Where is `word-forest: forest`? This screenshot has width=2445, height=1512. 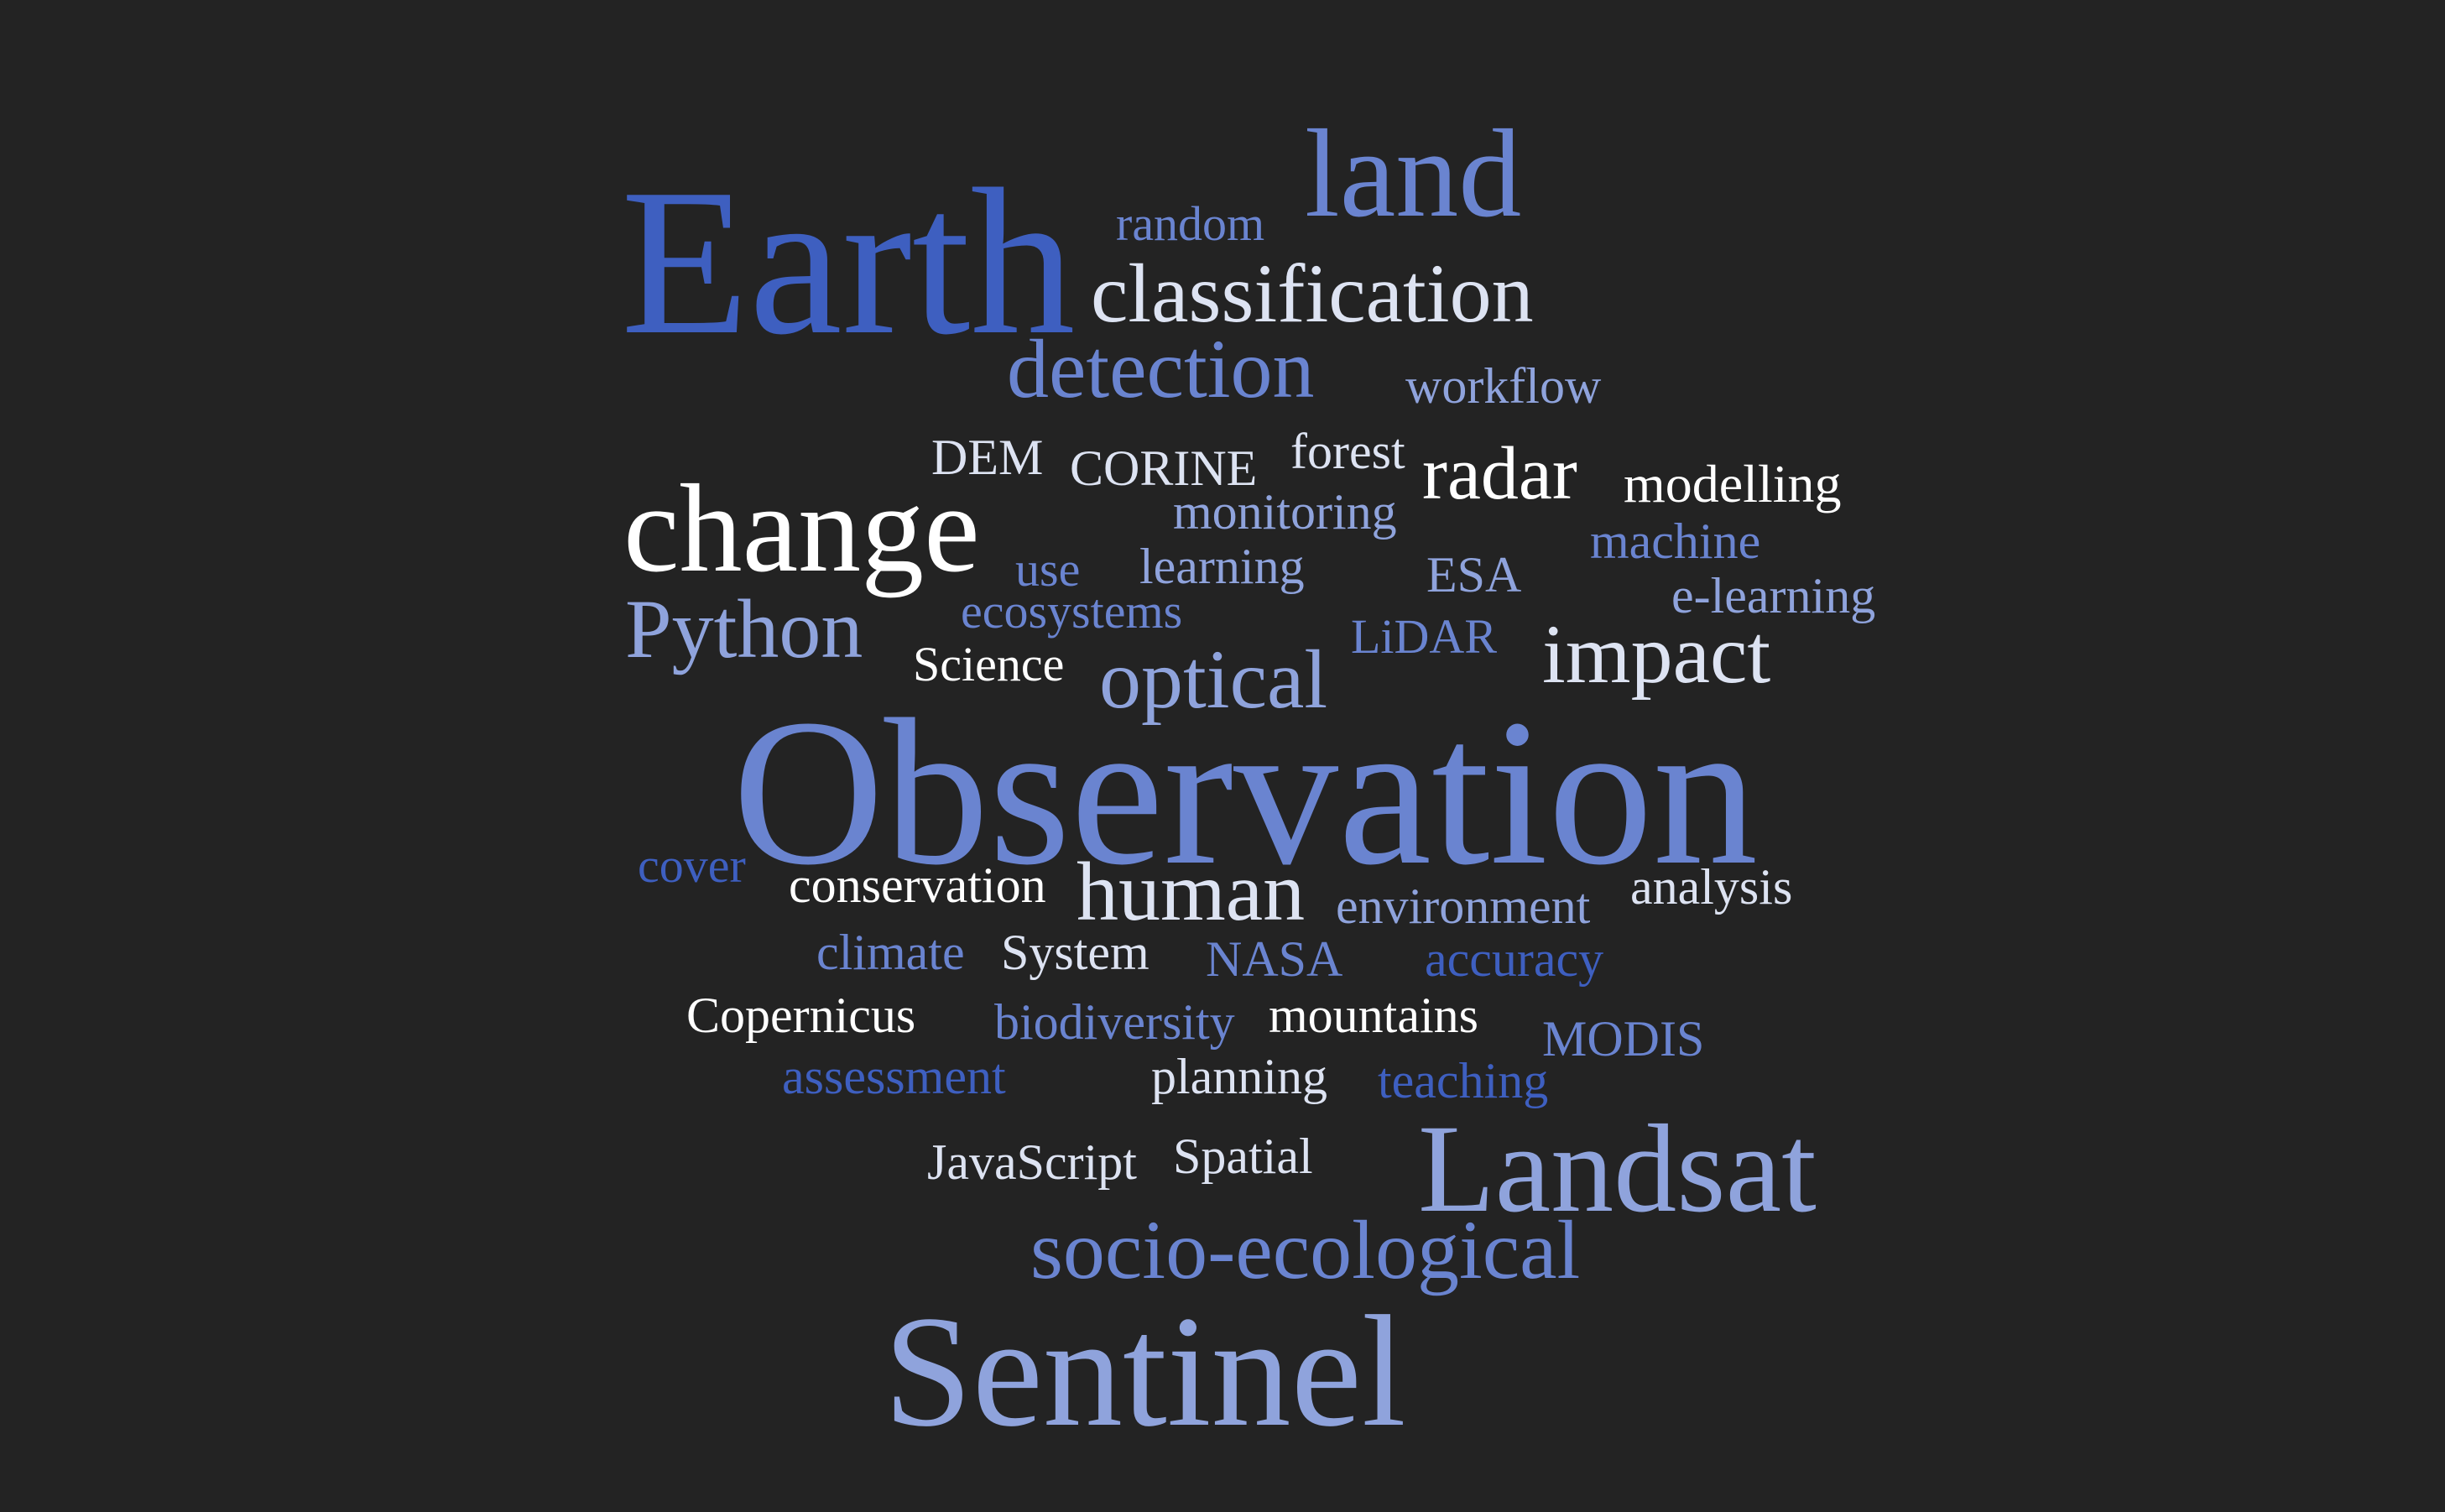
word-forest: forest is located at coordinates (1347, 452).